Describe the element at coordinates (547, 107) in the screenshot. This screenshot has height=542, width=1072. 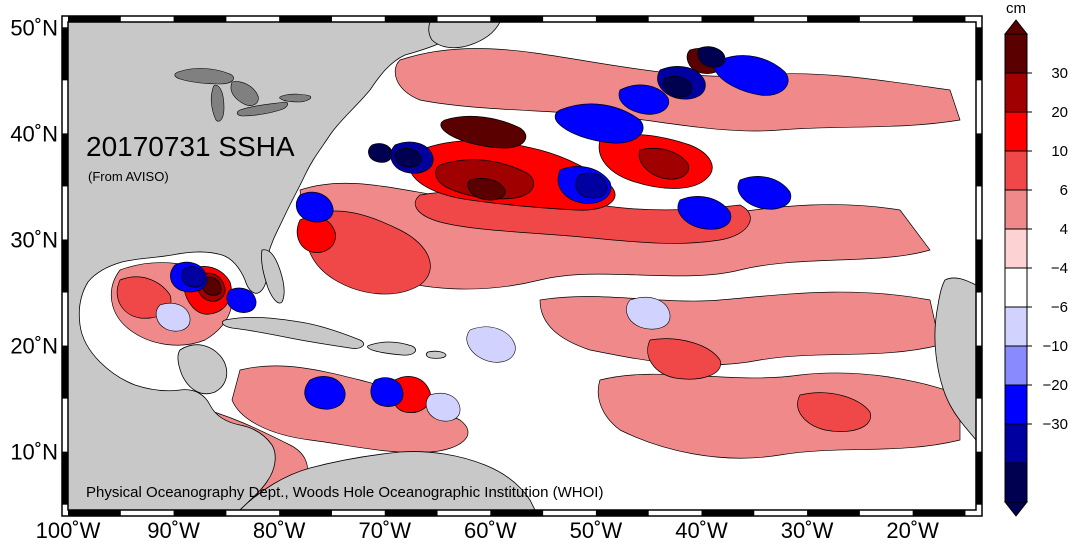
I see `anomaly-field-extreme-negative` at that location.